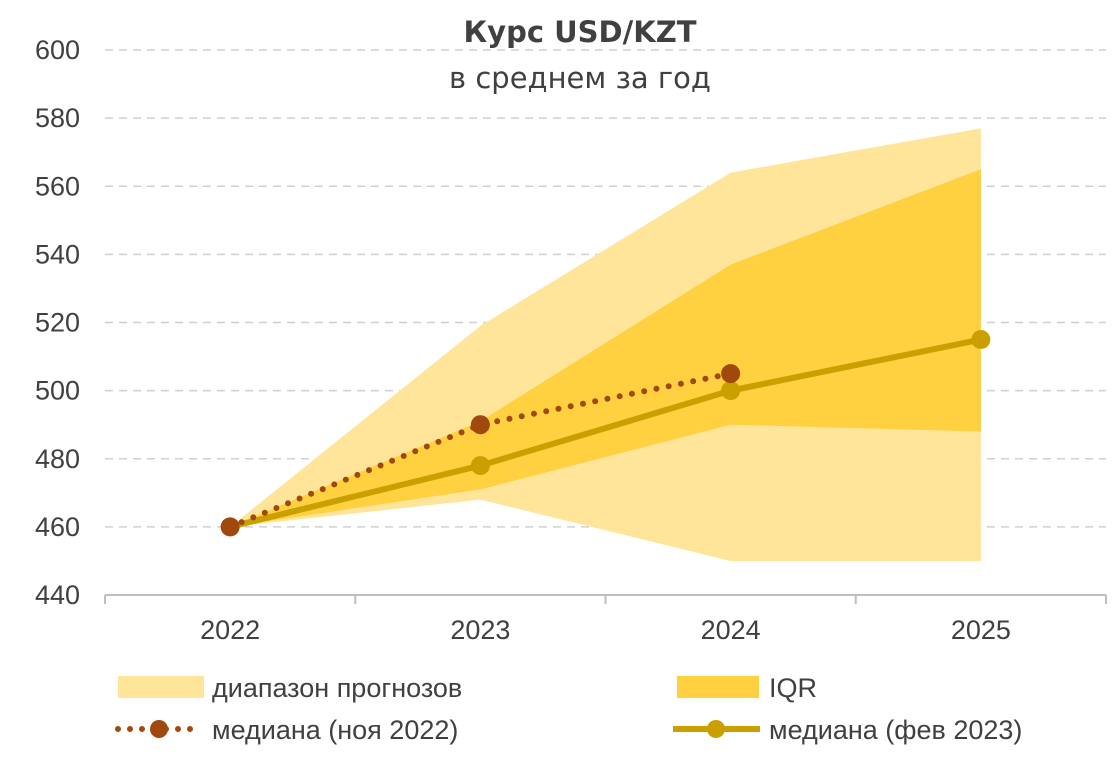 Image resolution: width=1120 pixels, height=763 pixels. What do you see at coordinates (335, 730) in the screenshot?
I see `legend-label-nov2022: медиана (ноя 2022)` at bounding box center [335, 730].